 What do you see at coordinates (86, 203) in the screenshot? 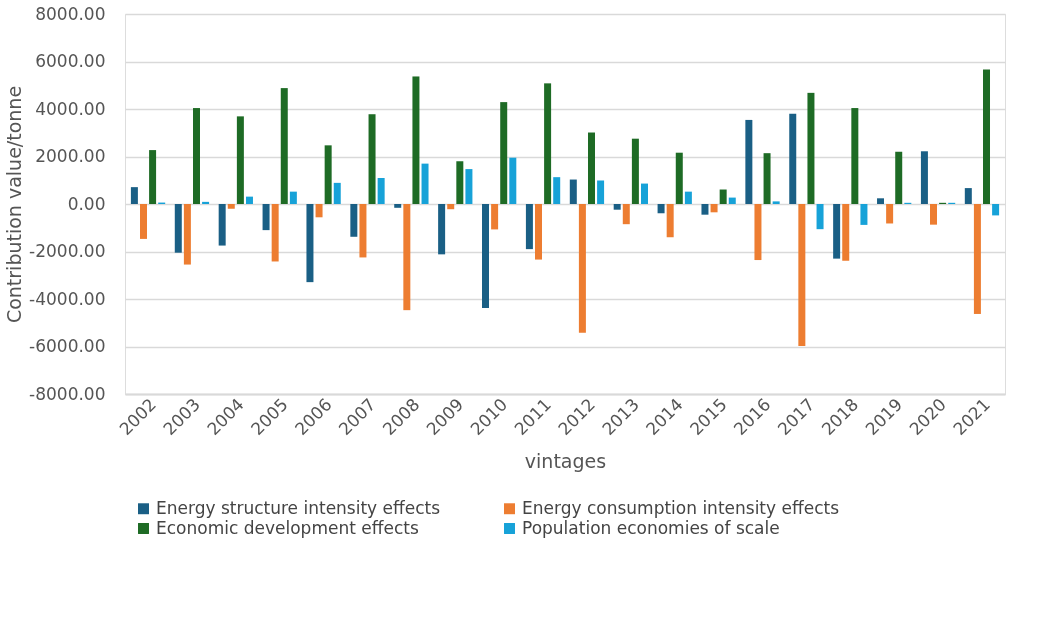
I see `y-tick-label: 0.00` at bounding box center [86, 203].